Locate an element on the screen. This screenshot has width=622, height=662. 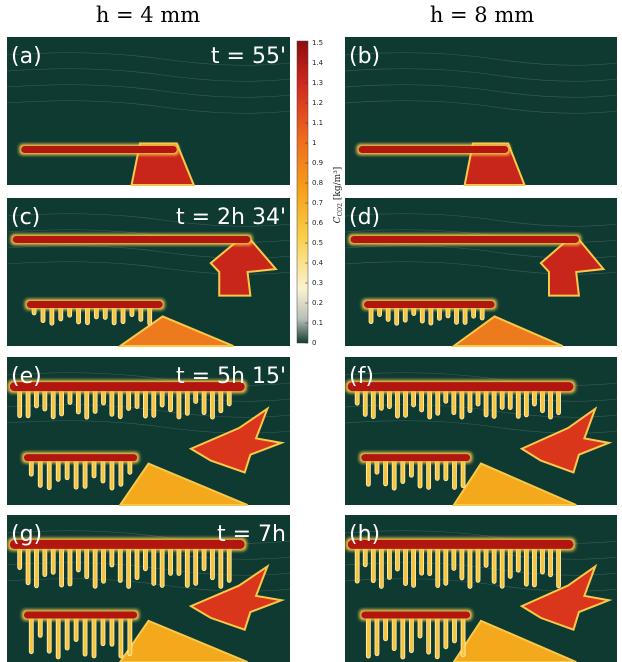
colorbar-tick-label: 0.3 is located at coordinates (317, 283).